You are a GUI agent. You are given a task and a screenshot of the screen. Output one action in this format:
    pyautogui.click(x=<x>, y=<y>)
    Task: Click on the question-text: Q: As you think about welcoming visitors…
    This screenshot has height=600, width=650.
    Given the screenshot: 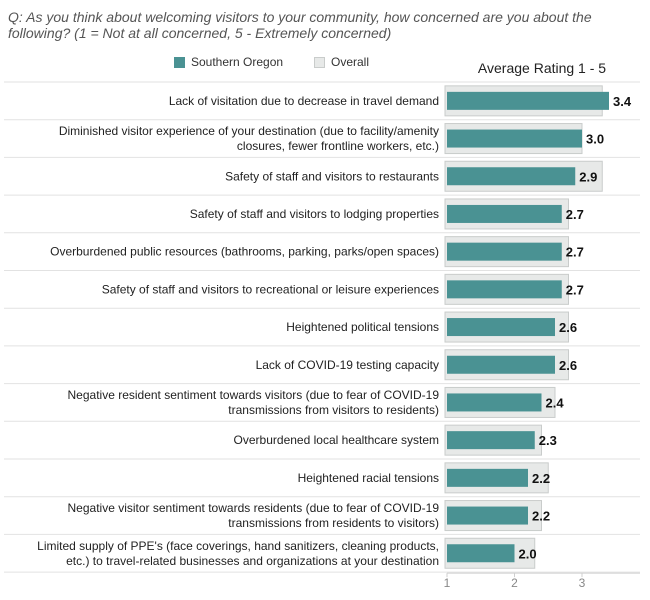 What is the action you would take?
    pyautogui.click(x=300, y=25)
    